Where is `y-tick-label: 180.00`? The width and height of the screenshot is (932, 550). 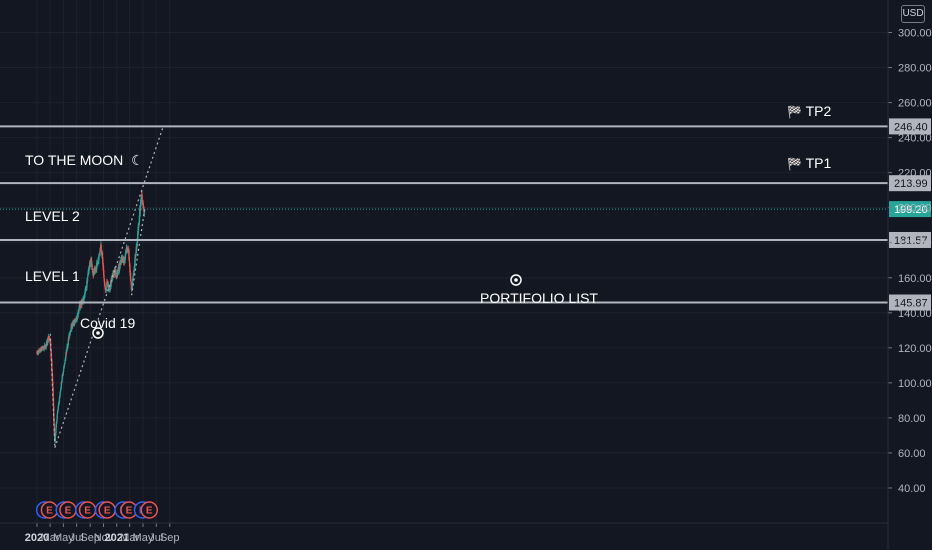 y-tick-label: 180.00 is located at coordinates (915, 244).